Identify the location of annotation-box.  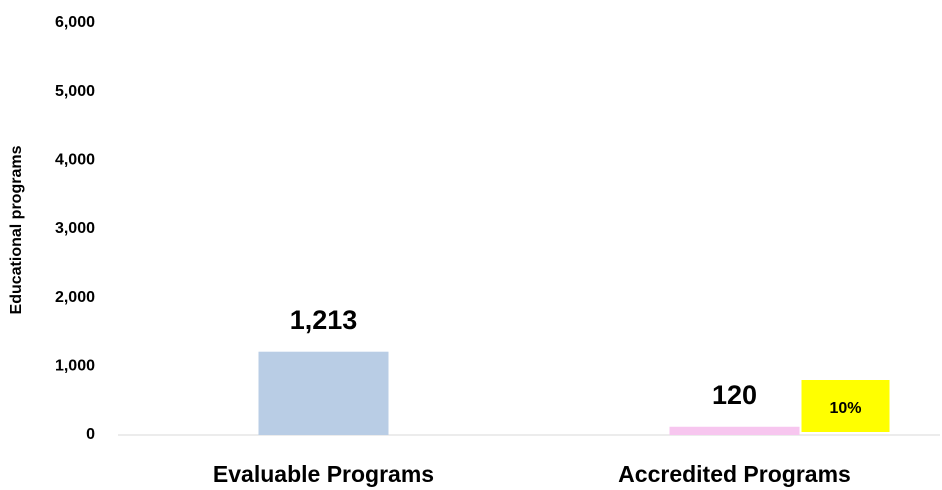
(845, 406).